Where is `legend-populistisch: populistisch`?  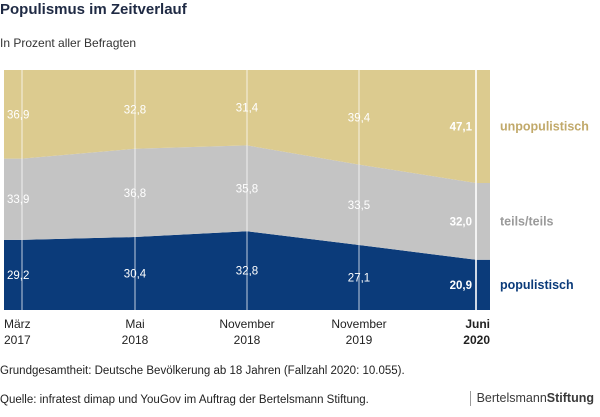
legend-populistisch: populistisch is located at coordinates (537, 285).